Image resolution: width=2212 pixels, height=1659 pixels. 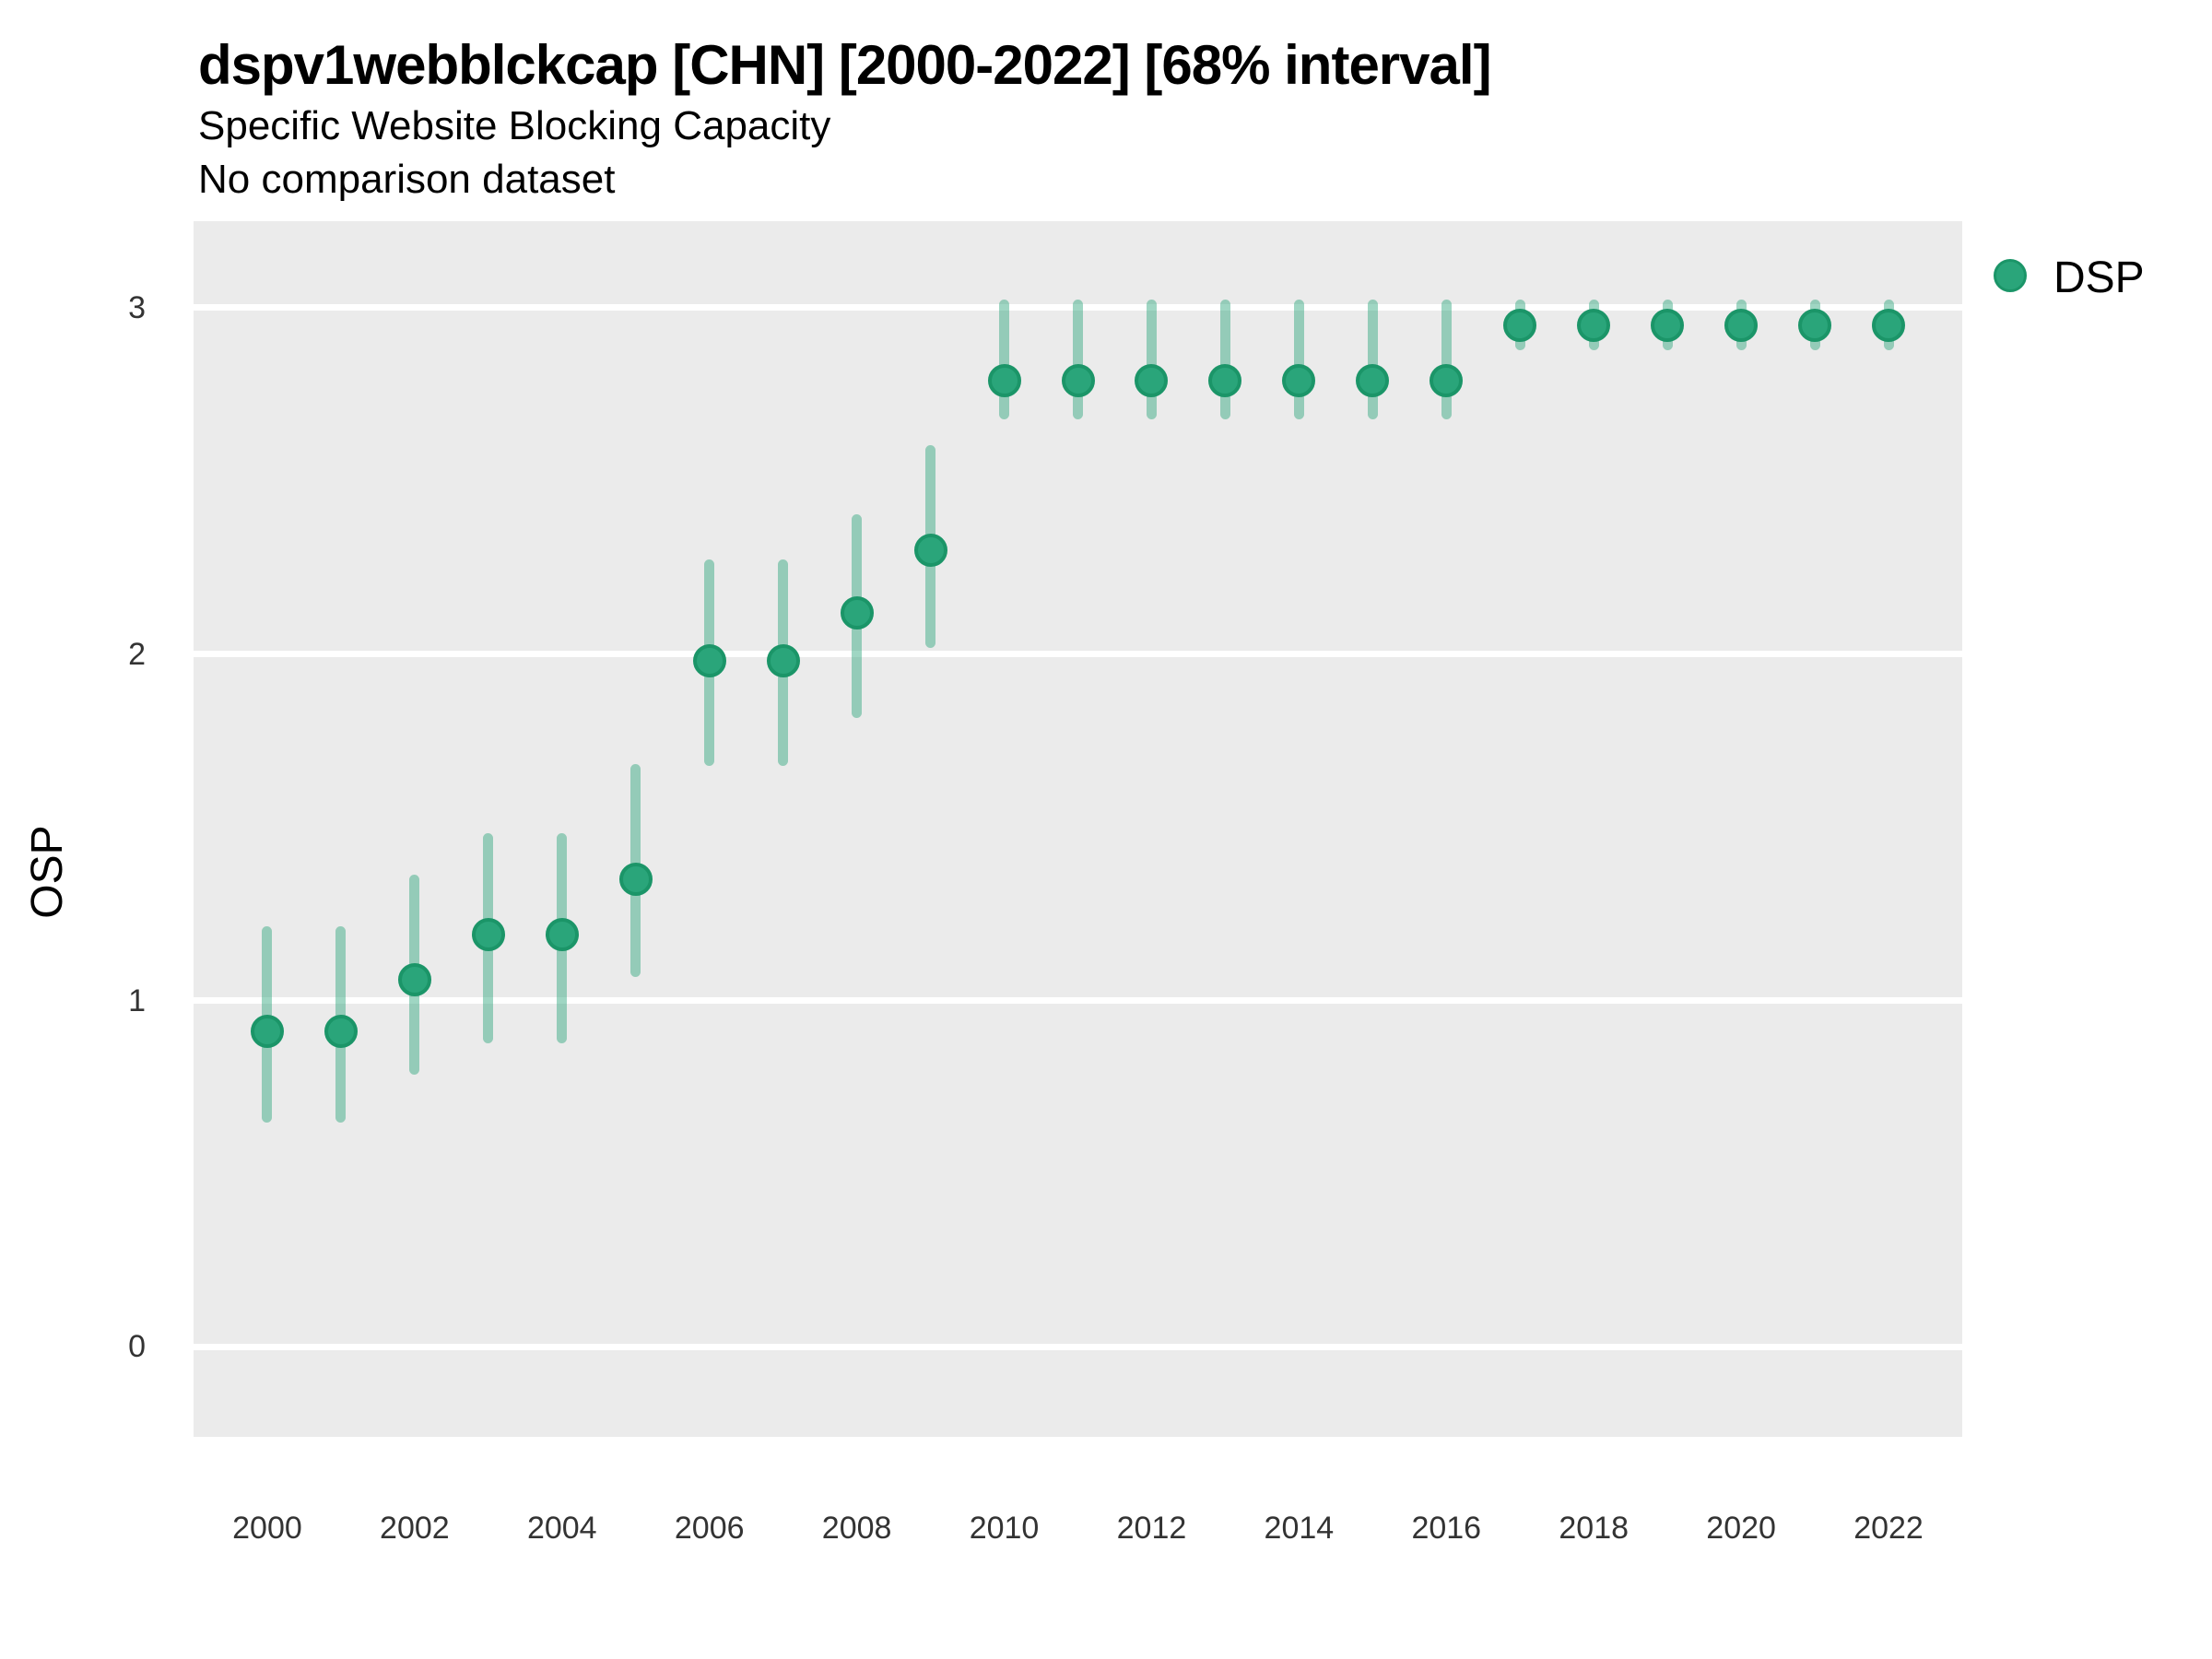 I want to click on y-tick-label: 3, so click(x=137, y=307).